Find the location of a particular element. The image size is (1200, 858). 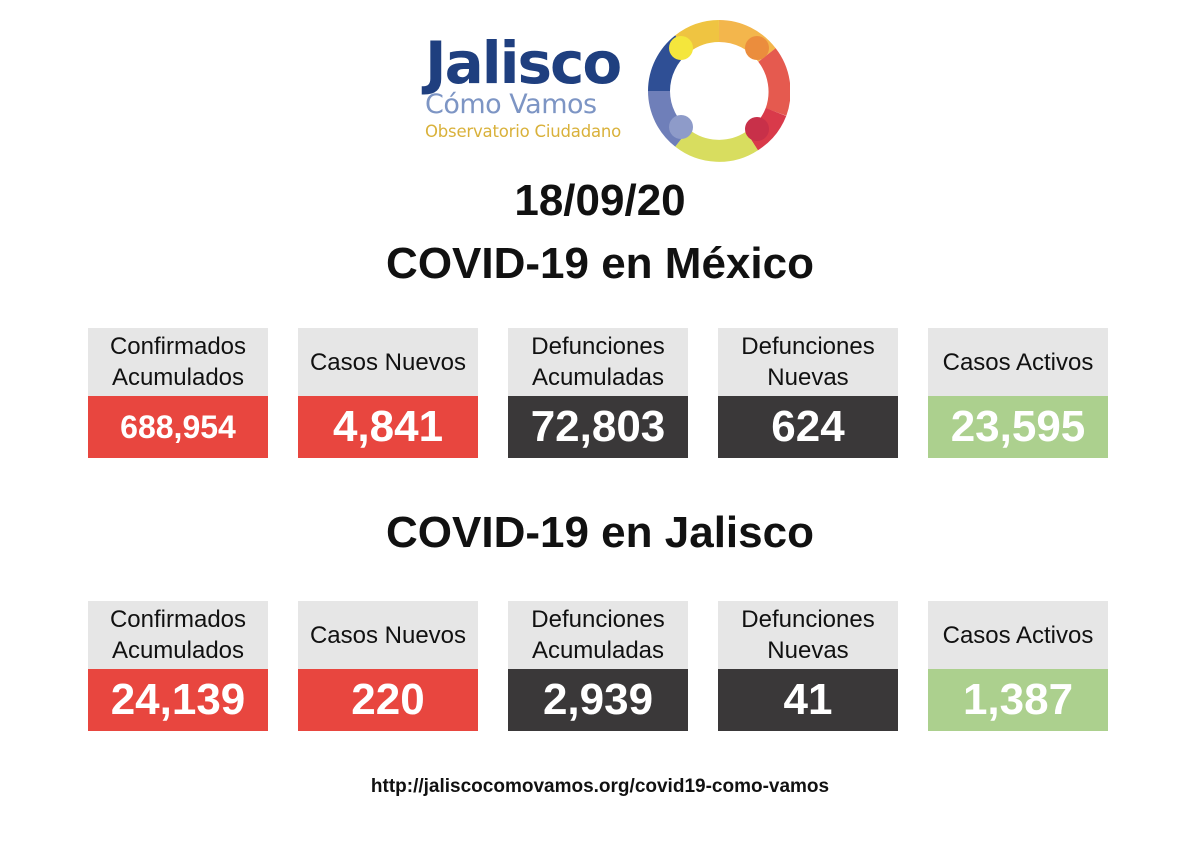

heading-jalisco: COVID-19 en Jalisco is located at coordinates (600, 532).